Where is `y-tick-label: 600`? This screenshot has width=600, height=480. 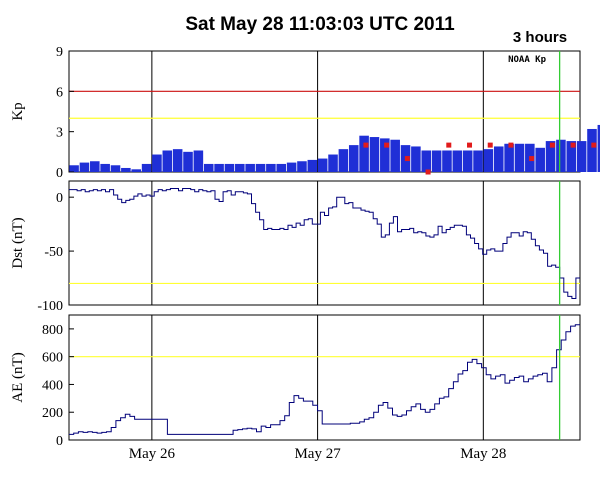 y-tick-label: 600 is located at coordinates (52, 358).